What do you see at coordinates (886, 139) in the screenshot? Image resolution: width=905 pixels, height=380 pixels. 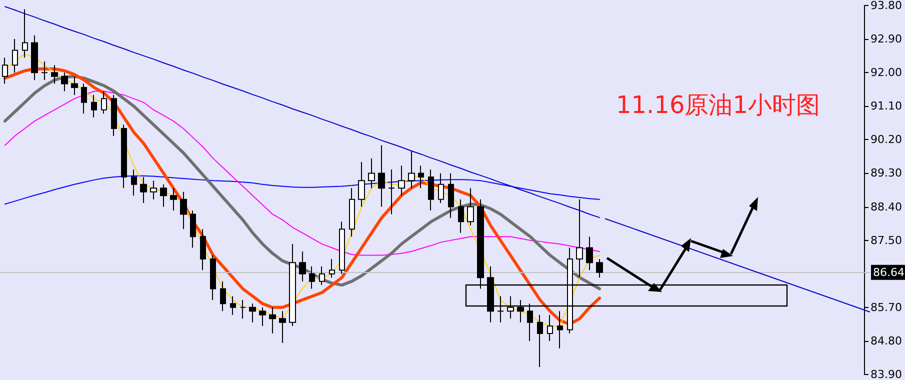 I see `y-tick-label: 90.20` at bounding box center [886, 139].